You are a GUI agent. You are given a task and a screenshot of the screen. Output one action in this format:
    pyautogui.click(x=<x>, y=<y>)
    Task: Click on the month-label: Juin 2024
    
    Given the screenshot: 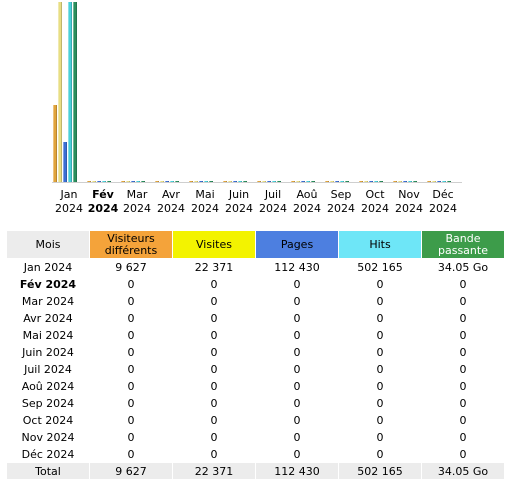 What is the action you would take?
    pyautogui.click(x=239, y=202)
    